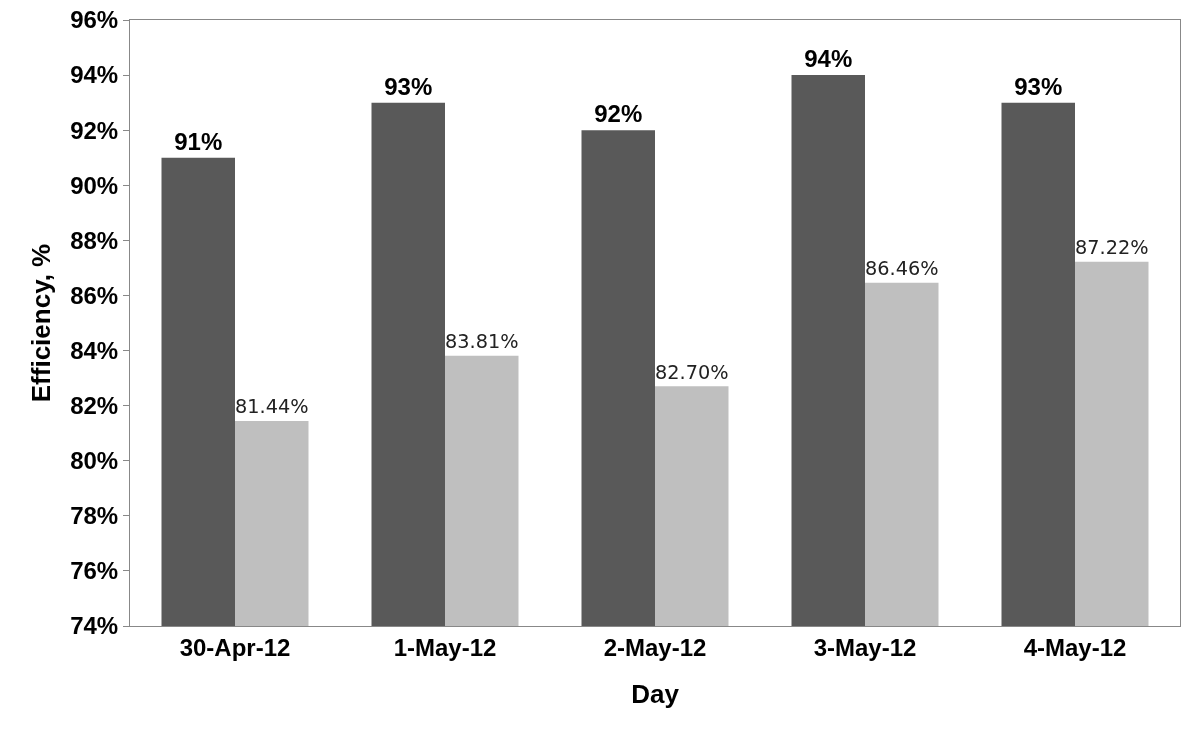  I want to click on data-label: 92%, so click(618, 114).